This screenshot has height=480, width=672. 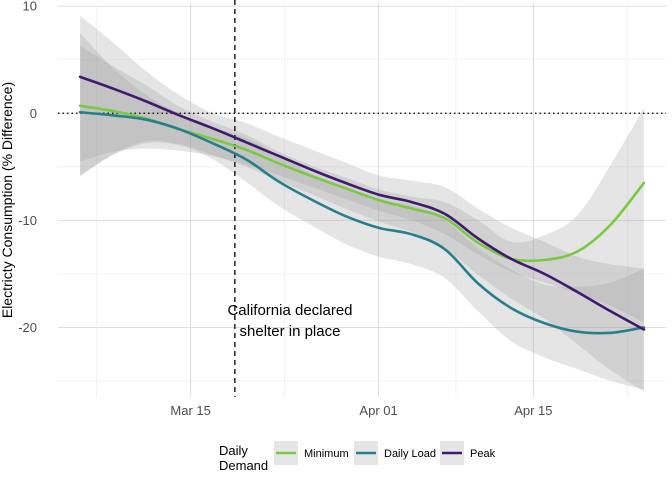 I want to click on y-tick-label: -20, so click(x=27, y=327).